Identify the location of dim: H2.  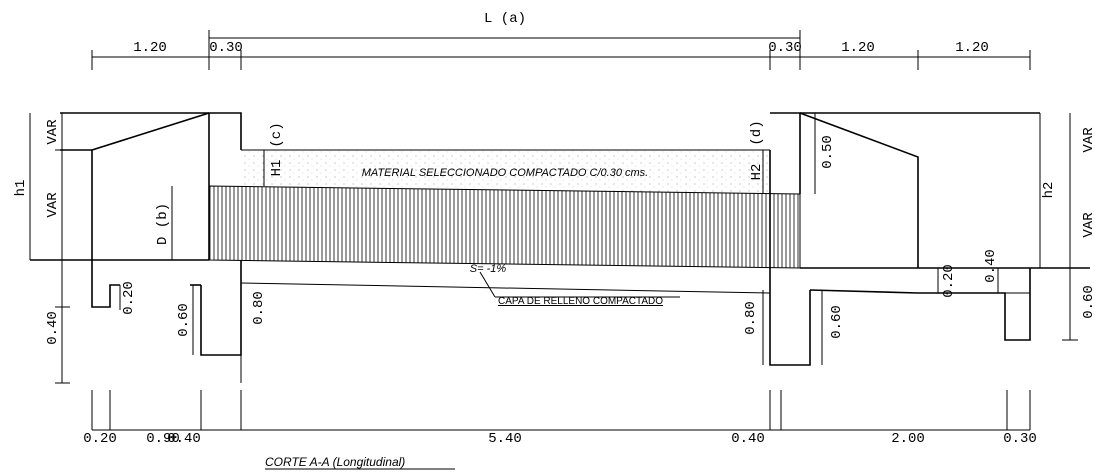
(757, 172).